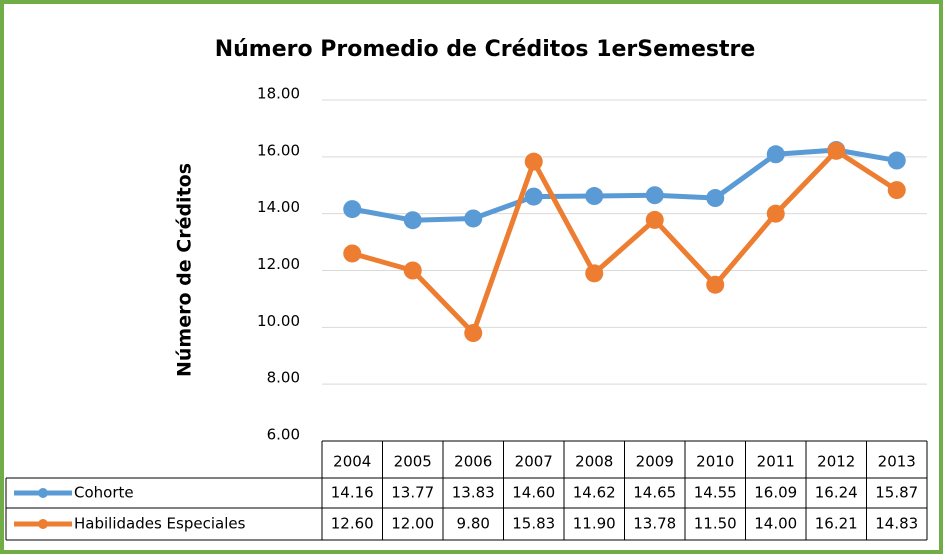 This screenshot has width=943, height=554. Describe the element at coordinates (185, 270) in the screenshot. I see `y-axis-title: Número de Créditos` at that location.